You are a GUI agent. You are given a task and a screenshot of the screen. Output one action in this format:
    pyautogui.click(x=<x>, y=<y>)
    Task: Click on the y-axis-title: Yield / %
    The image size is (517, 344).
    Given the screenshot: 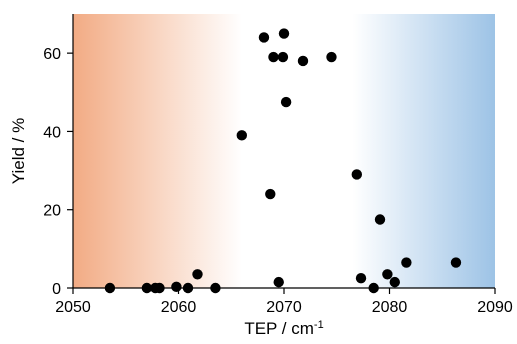 What is the action you would take?
    pyautogui.click(x=18, y=151)
    